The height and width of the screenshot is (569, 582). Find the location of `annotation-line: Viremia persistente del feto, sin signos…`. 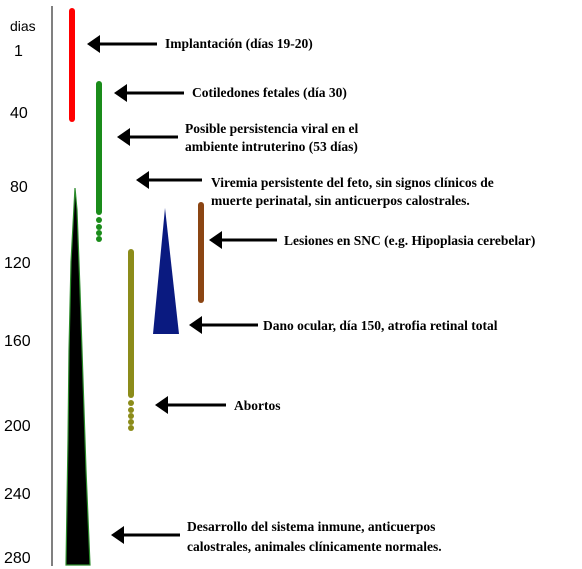

annotation-line: Viremia persistente del feto, sin signos… is located at coordinates (352, 182).